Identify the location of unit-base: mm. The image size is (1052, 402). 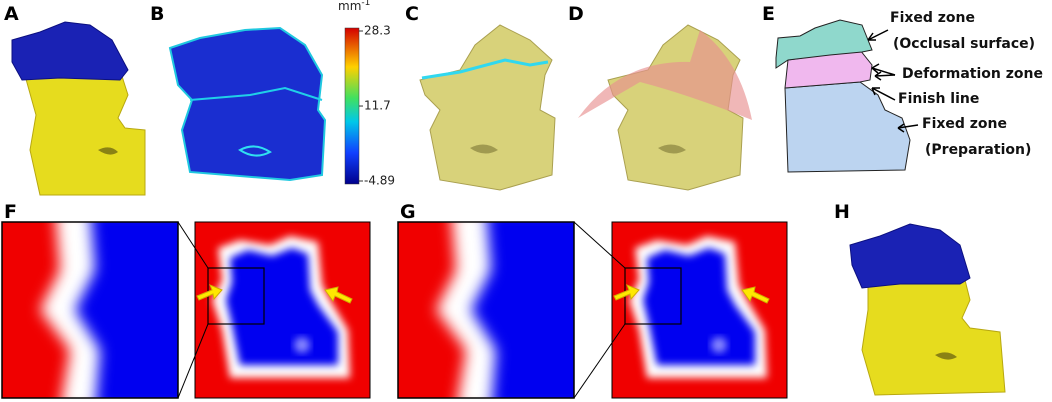
(349, 6).